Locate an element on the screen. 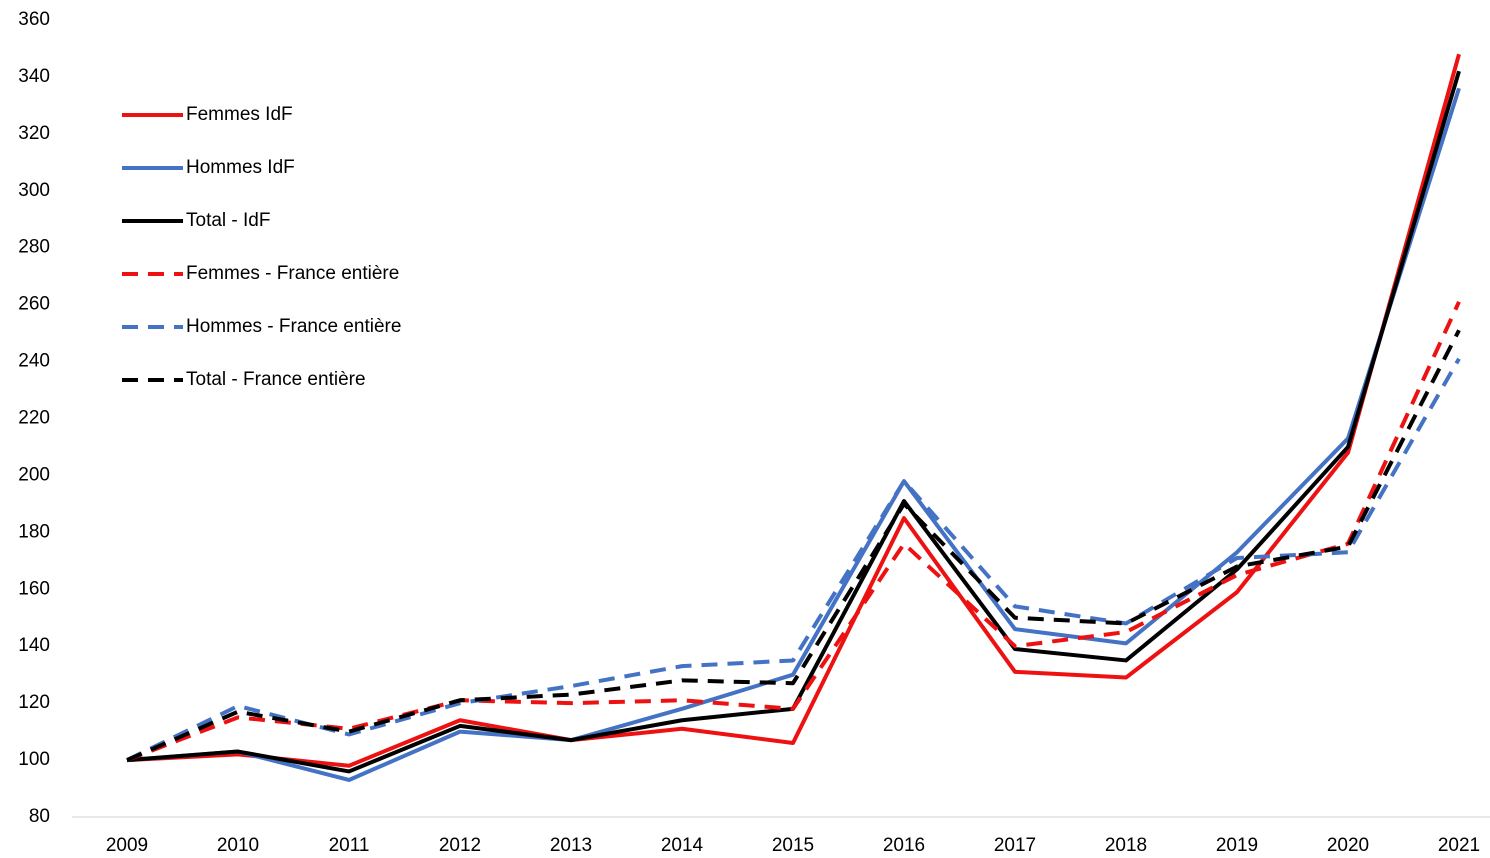 The image size is (1490, 858). x-tick-label: 2012 is located at coordinates (460, 845).